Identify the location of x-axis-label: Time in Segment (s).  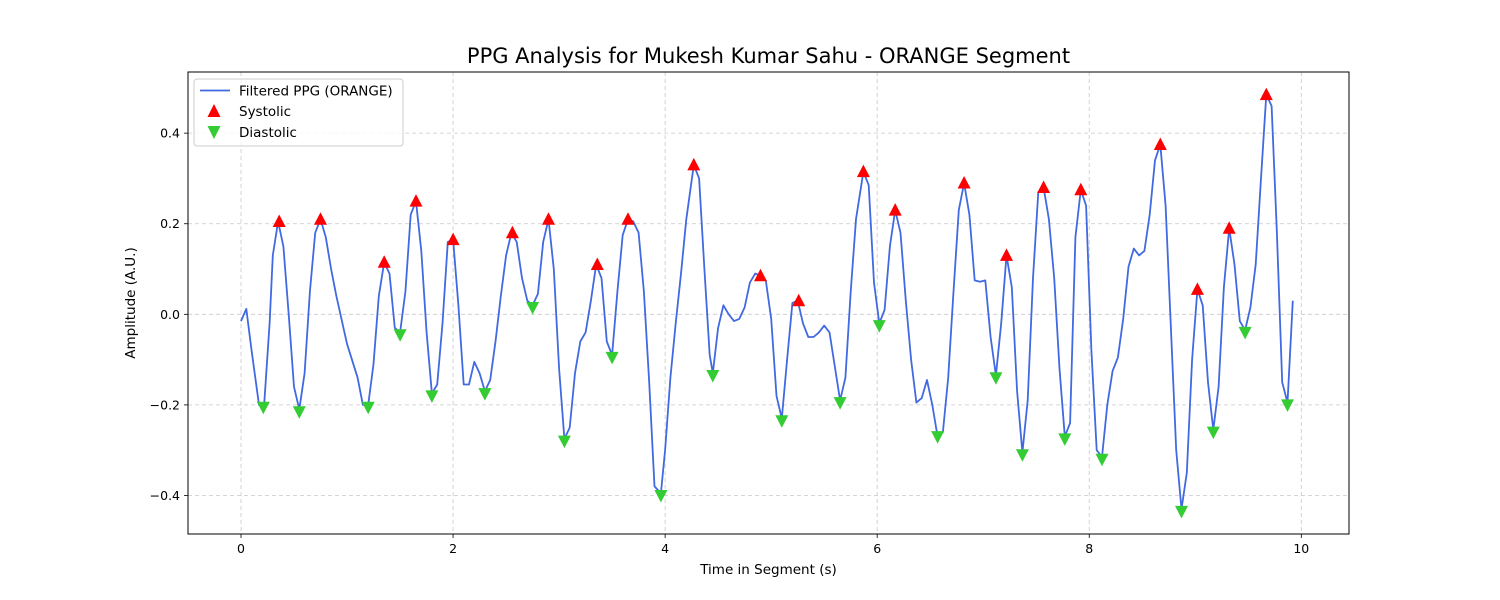
(768, 570).